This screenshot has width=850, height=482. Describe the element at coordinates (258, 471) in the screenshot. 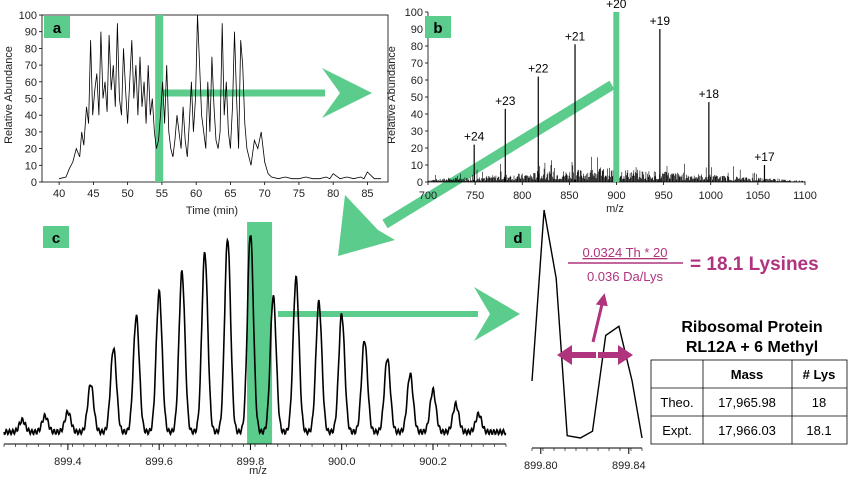

I see `panel-c-xlabel: m/z` at that location.